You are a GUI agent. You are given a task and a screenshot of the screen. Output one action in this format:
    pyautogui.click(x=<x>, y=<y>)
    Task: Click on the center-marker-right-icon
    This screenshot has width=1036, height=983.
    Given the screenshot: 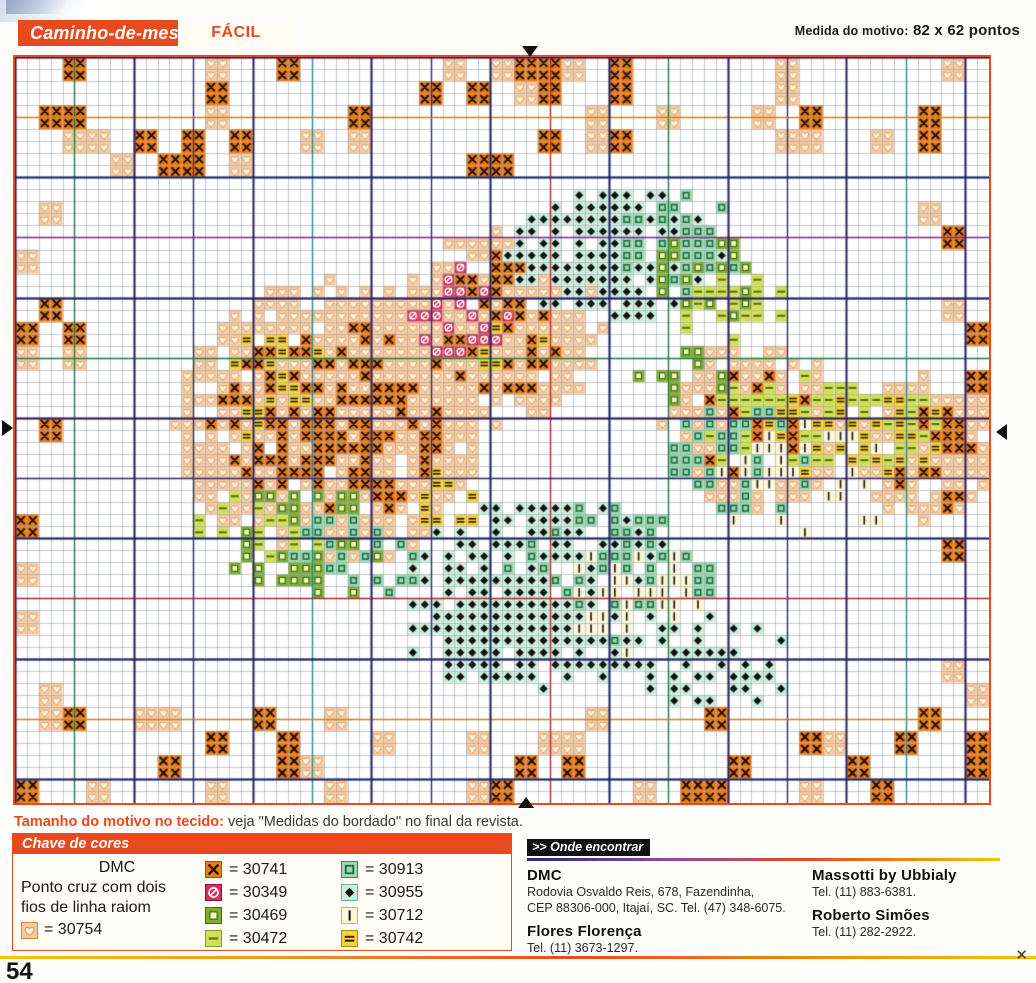 What is the action you would take?
    pyautogui.click(x=1001, y=432)
    